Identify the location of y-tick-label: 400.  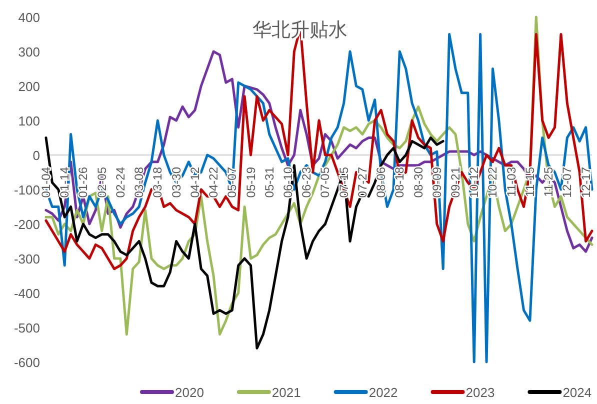
(29, 17).